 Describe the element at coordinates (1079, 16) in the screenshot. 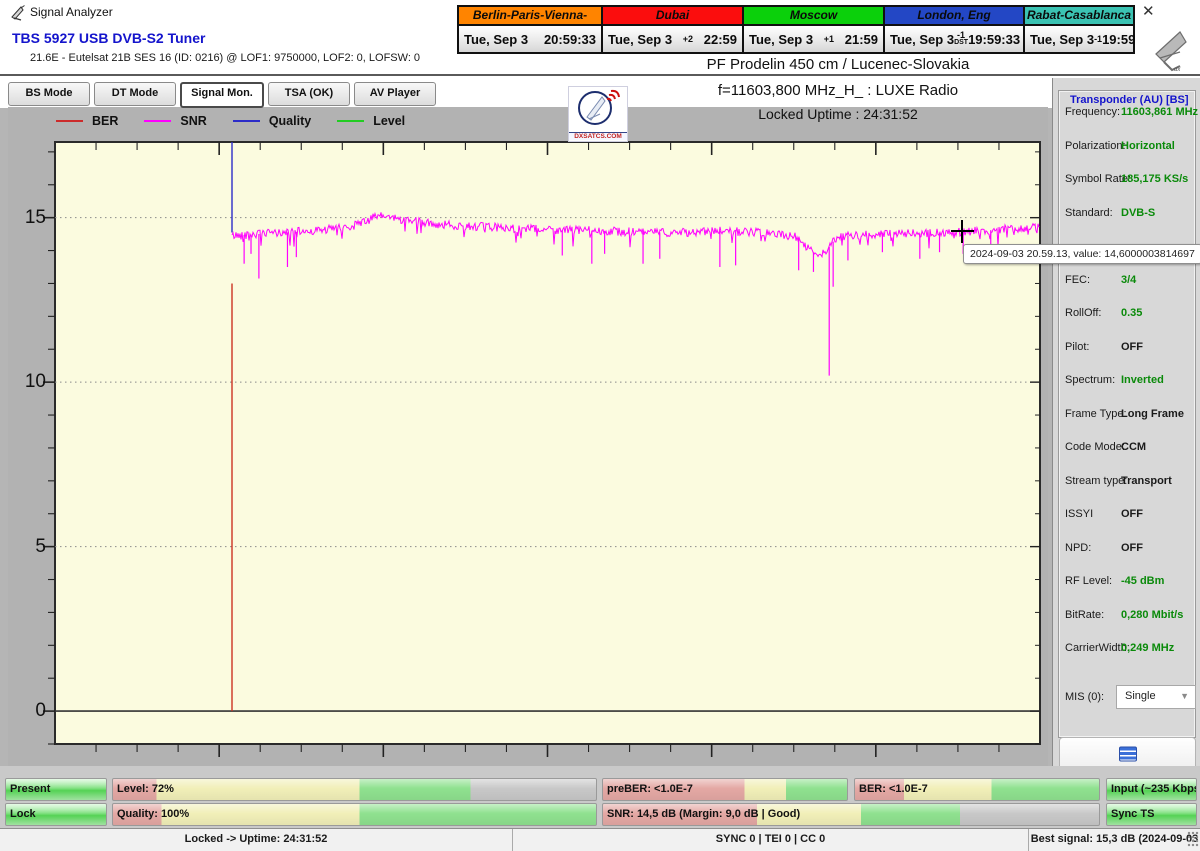

I see `clock-city: Rabat-Casablanca` at that location.